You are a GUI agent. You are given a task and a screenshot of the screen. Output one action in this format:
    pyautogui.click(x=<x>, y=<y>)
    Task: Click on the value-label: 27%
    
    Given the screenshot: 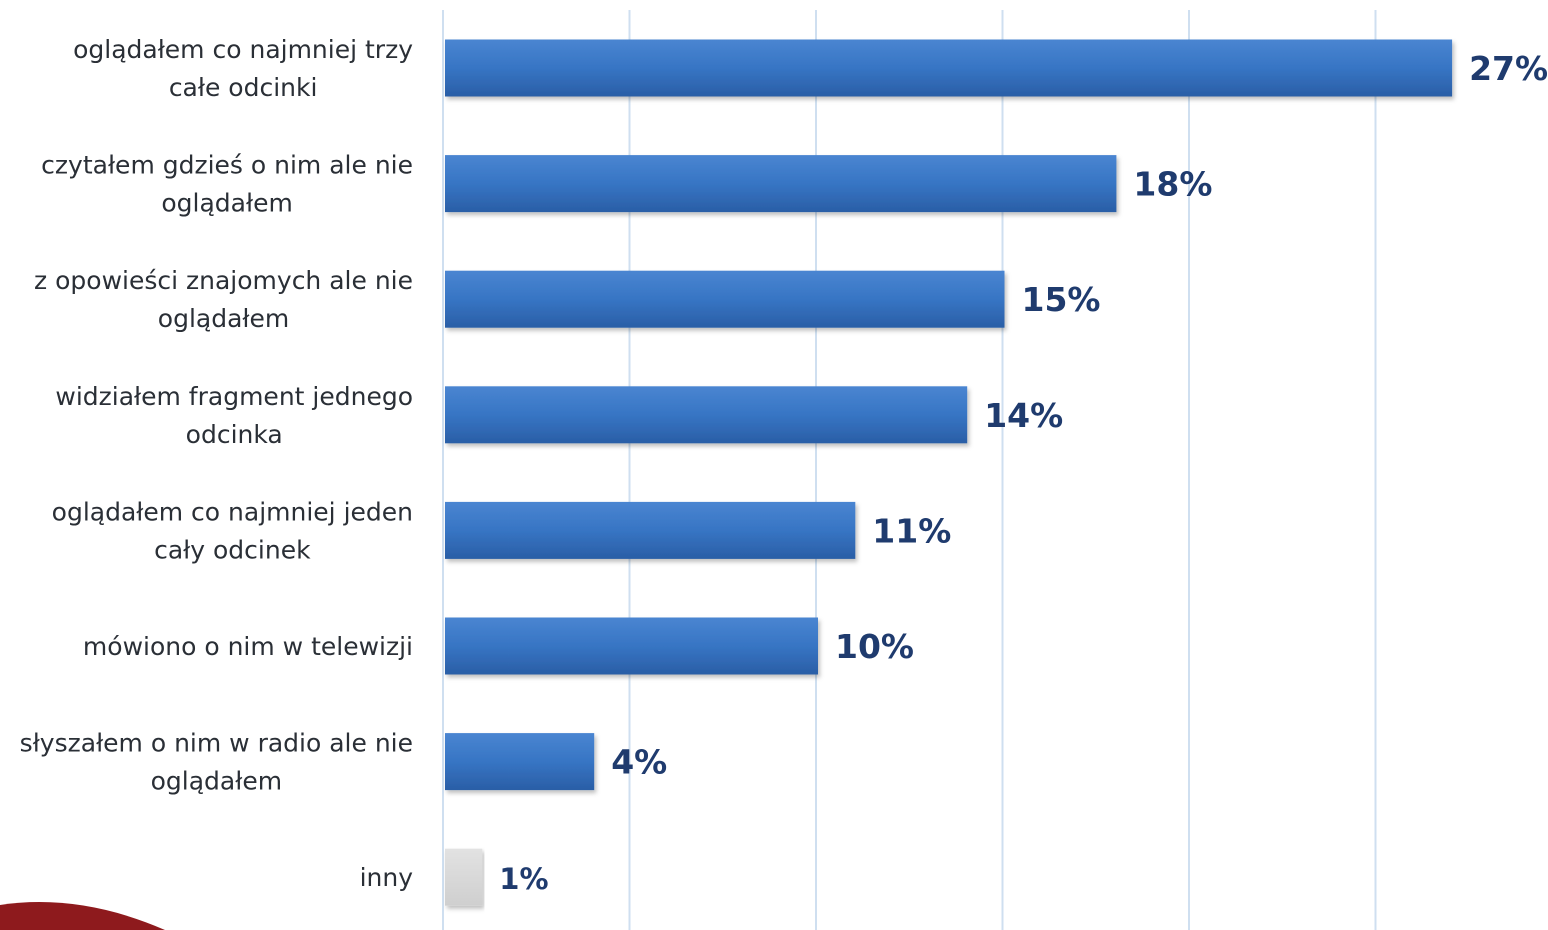 What is the action you would take?
    pyautogui.click(x=1508, y=68)
    